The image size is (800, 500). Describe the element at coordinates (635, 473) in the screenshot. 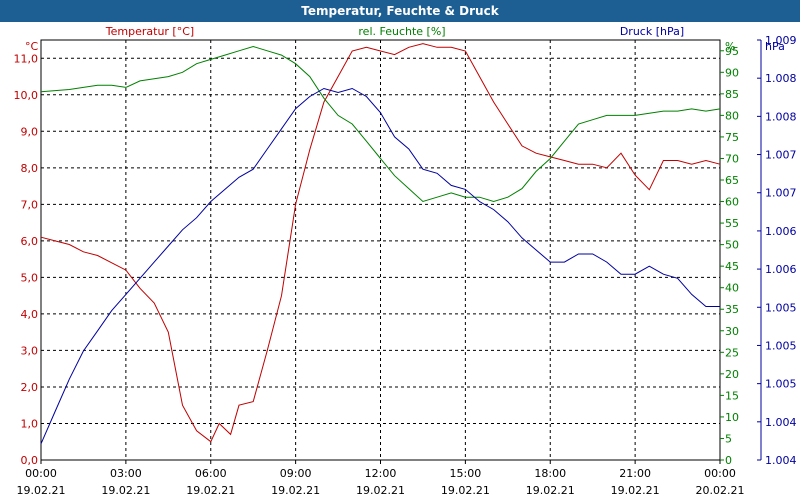

I see `x-tick-label-time: 21:00` at that location.